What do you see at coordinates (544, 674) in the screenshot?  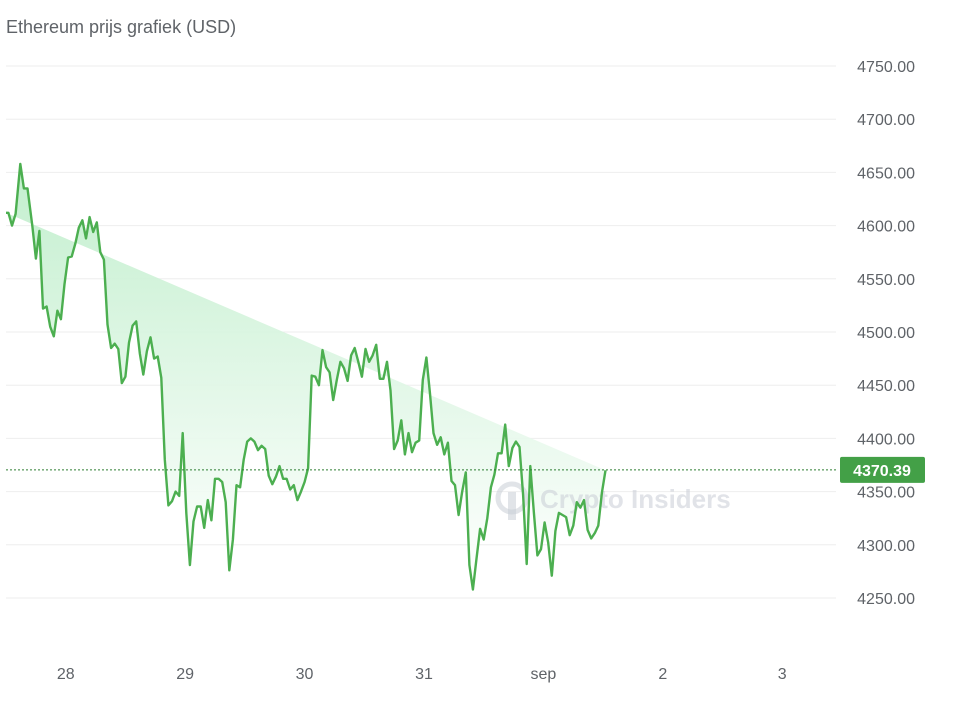 I see `x-tick-label: sep` at bounding box center [544, 674].